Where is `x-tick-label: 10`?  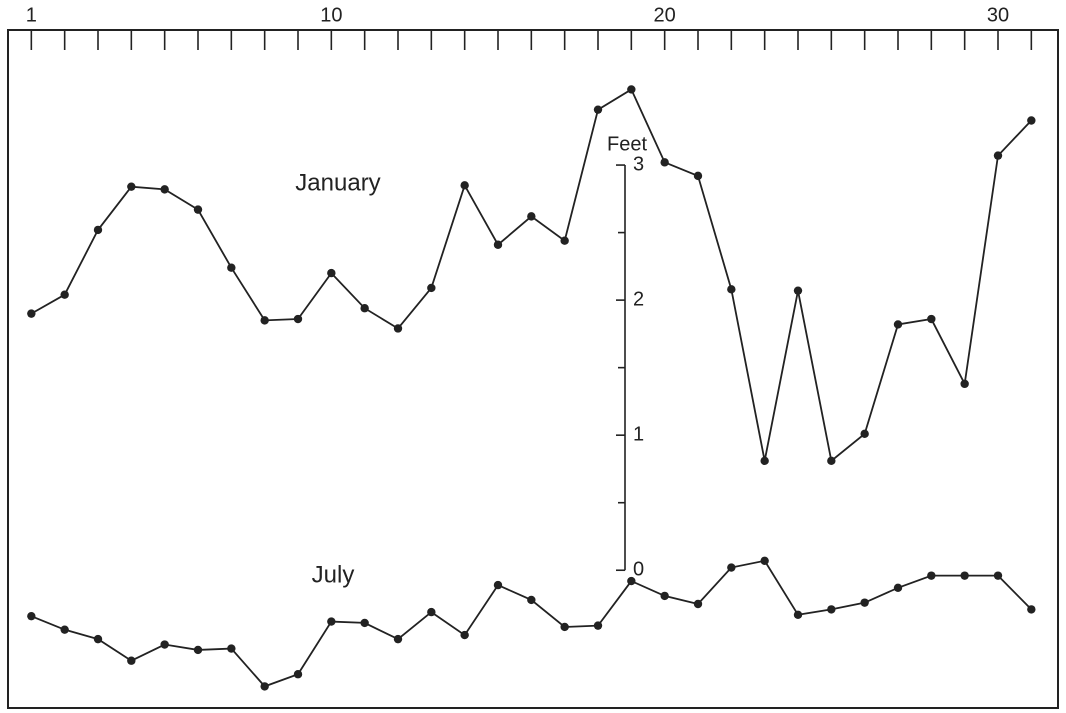
x-tick-label: 10 is located at coordinates (331, 15).